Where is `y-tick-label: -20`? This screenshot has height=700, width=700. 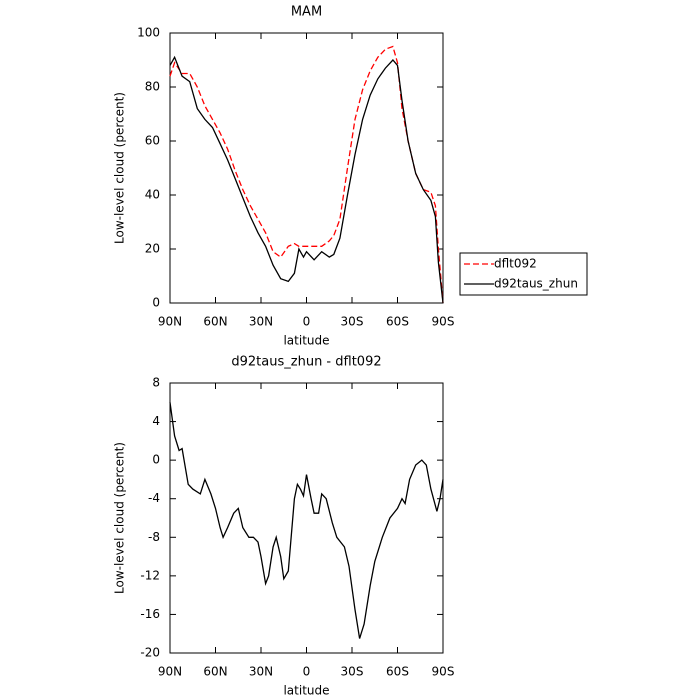
y-tick-label: -20 is located at coordinates (150, 653).